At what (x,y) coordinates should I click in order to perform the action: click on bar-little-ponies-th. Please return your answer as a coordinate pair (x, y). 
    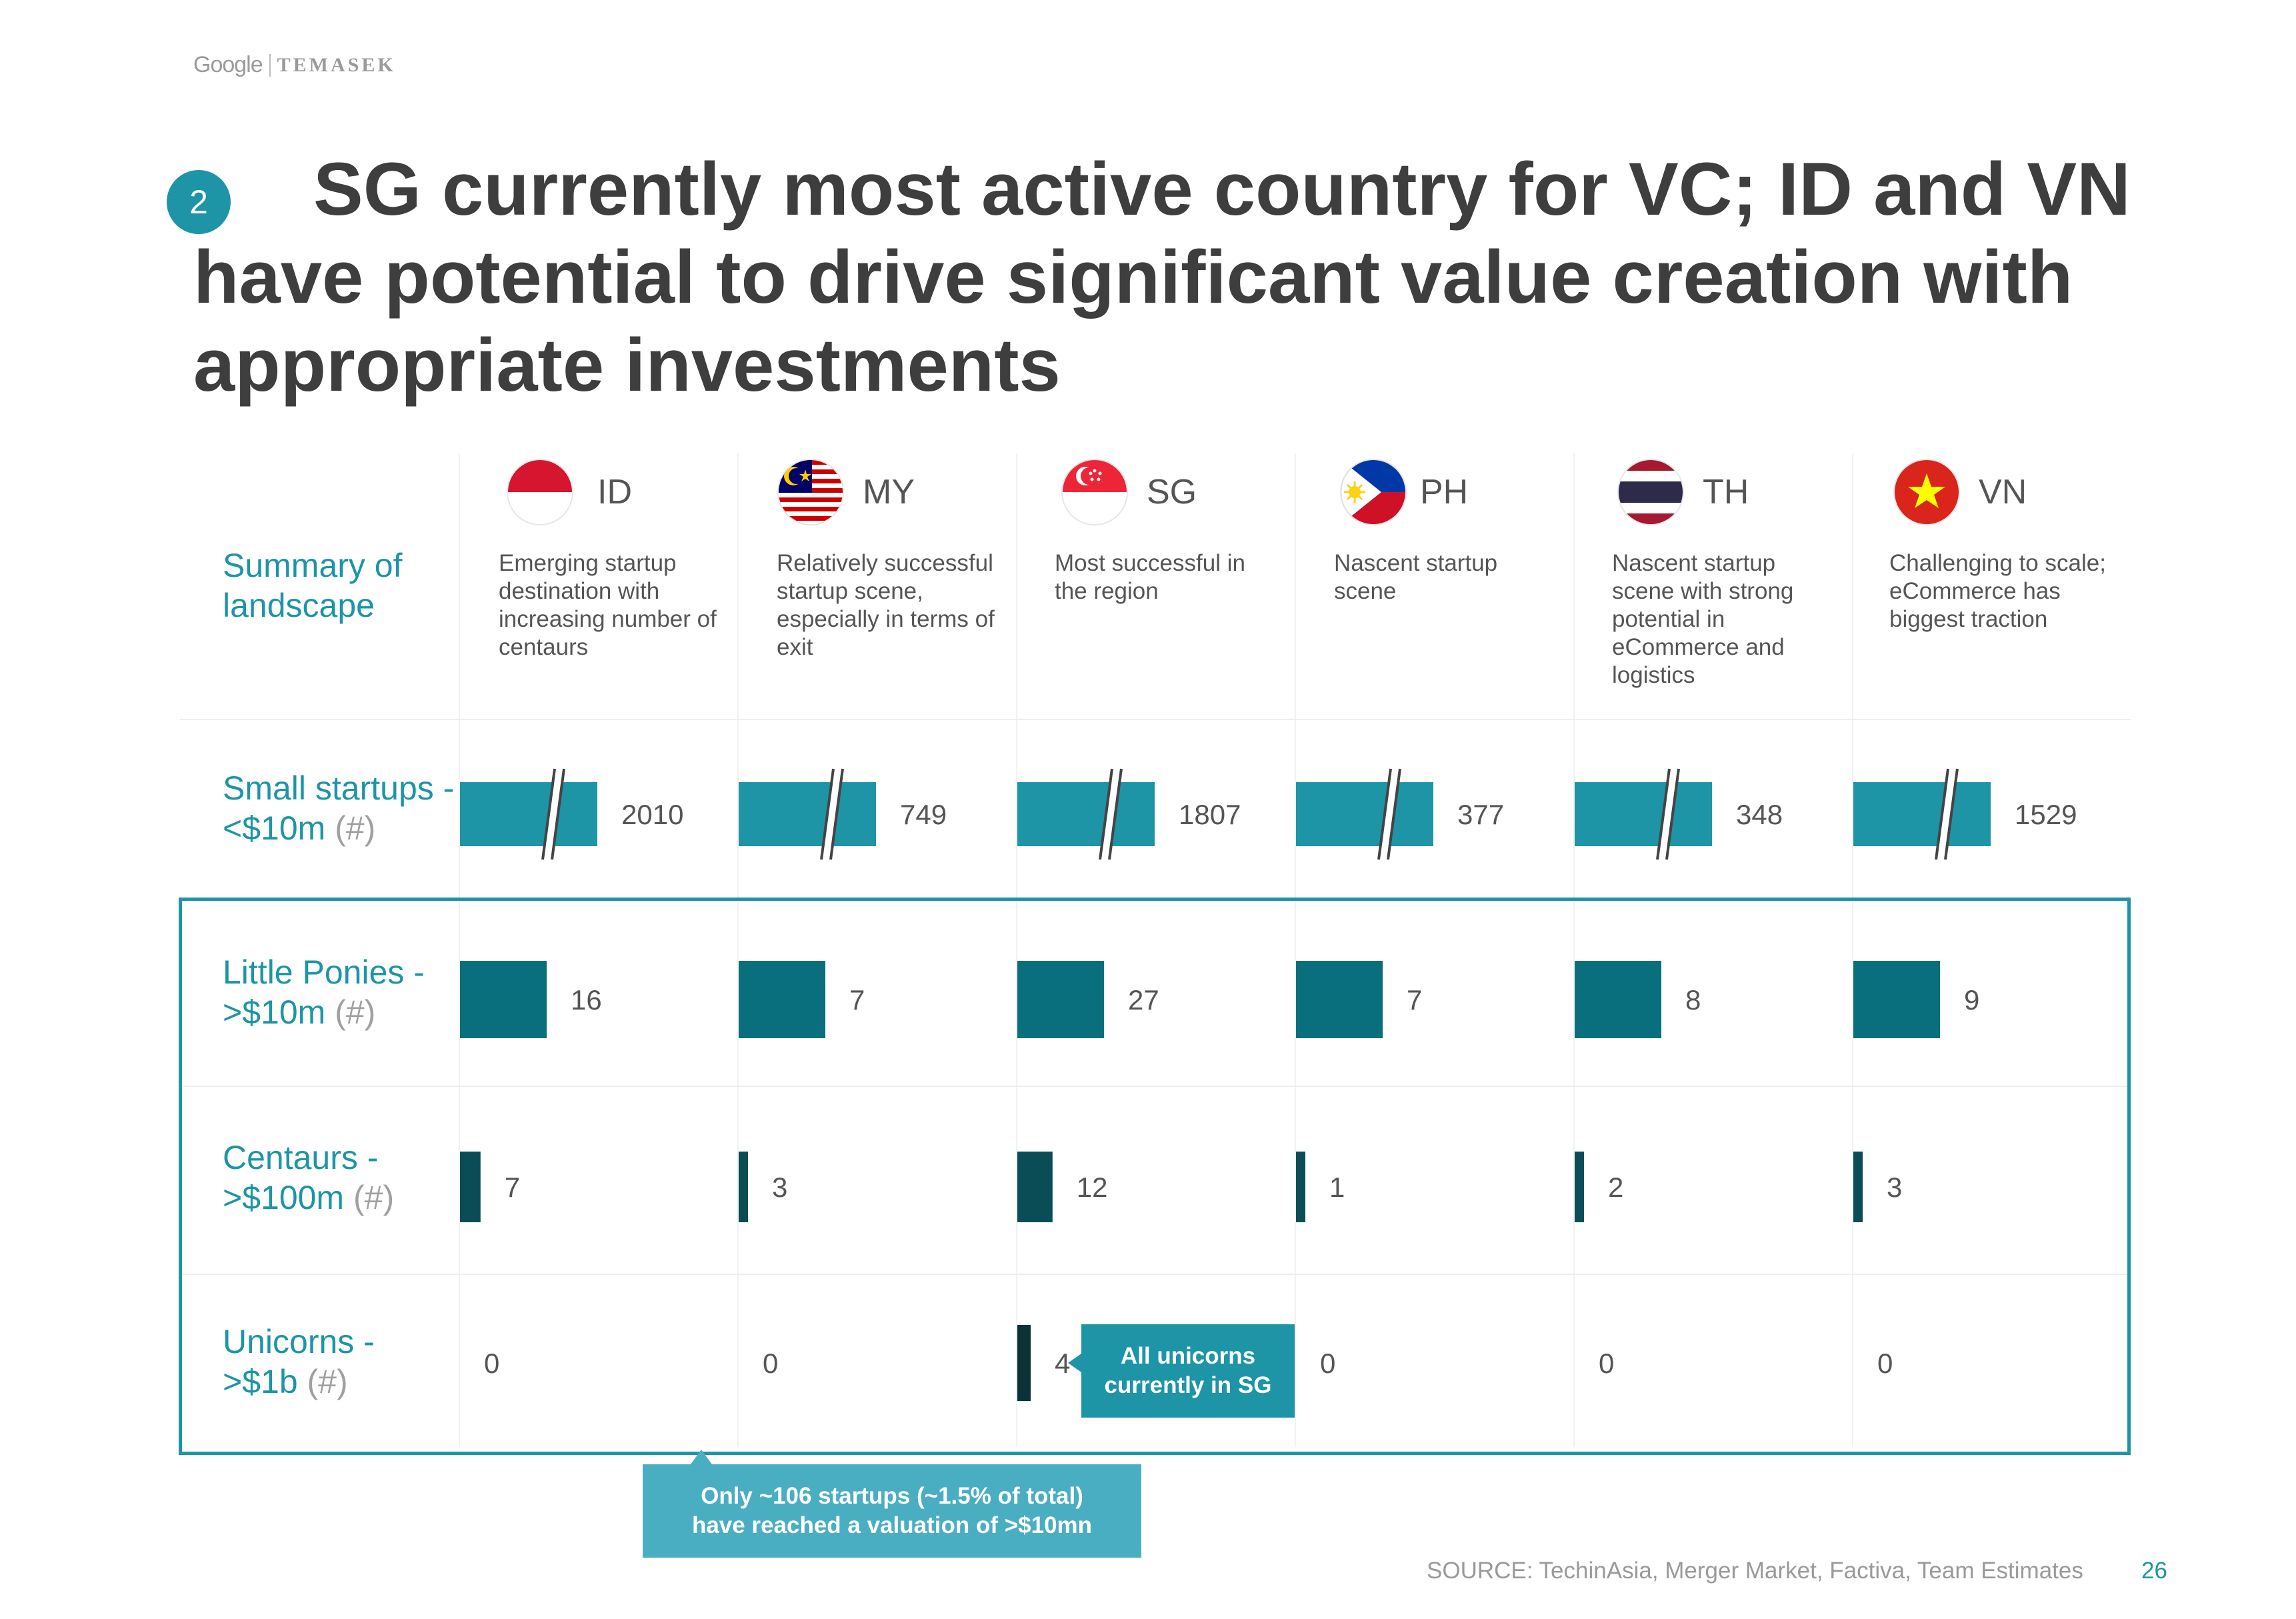
    Looking at the image, I should click on (1618, 999).